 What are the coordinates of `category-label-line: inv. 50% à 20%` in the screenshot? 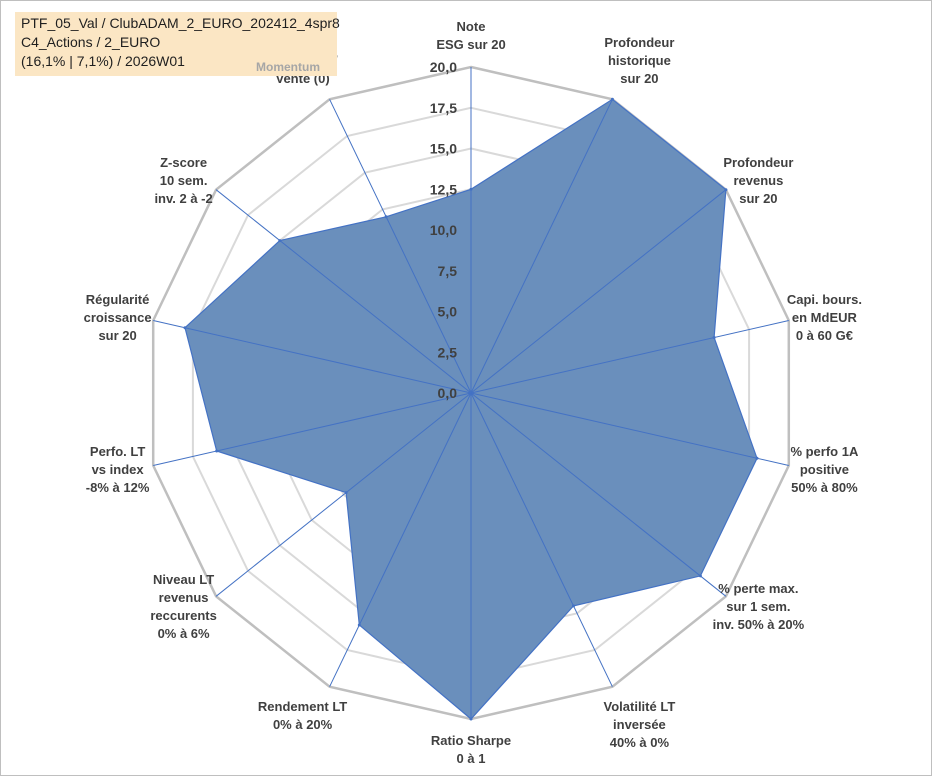 It's located at (759, 624).